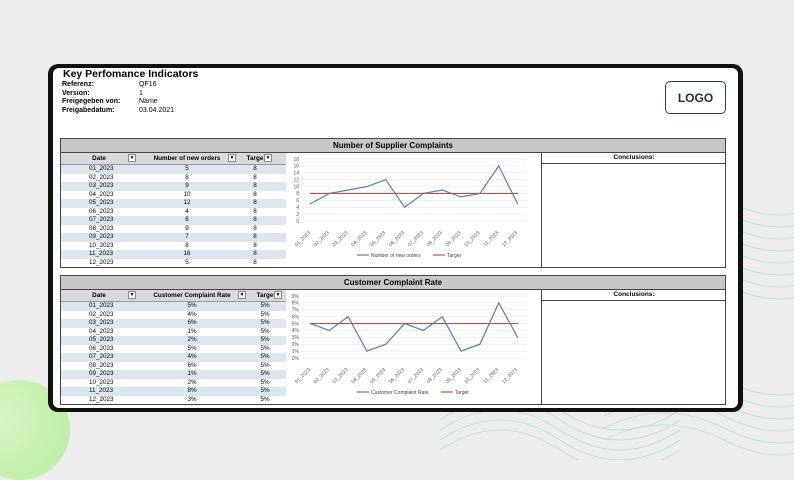 The image size is (794, 480). Describe the element at coordinates (187, 253) in the screenshot. I see `table-cell-value: 16` at that location.